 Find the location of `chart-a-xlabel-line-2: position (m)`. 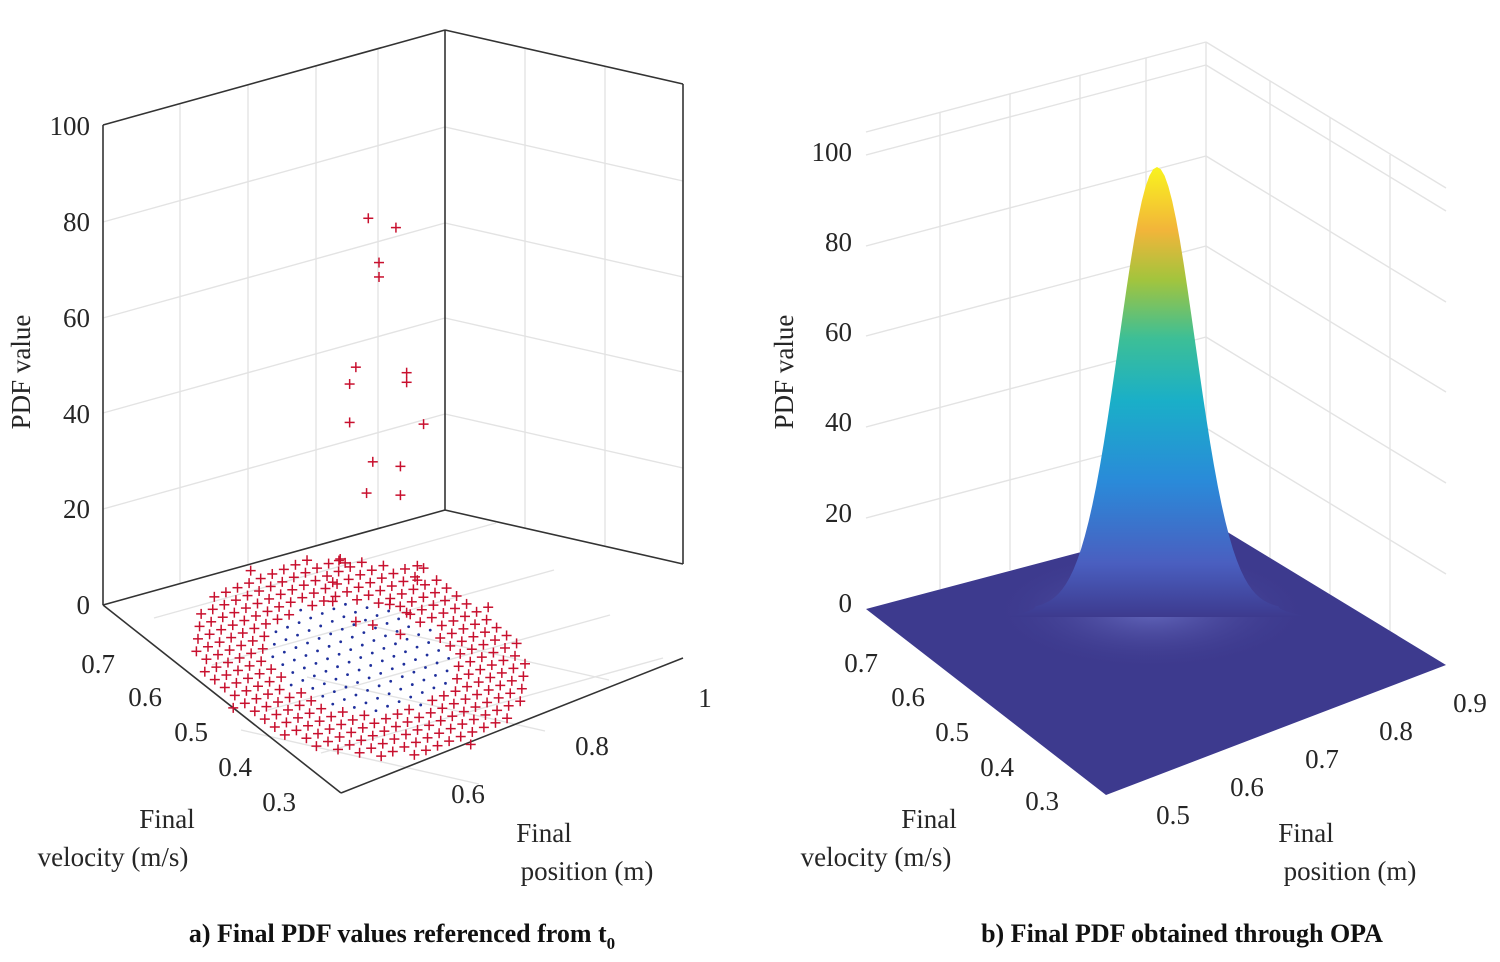

chart-a-xlabel-line-2: position (m) is located at coordinates (587, 871).